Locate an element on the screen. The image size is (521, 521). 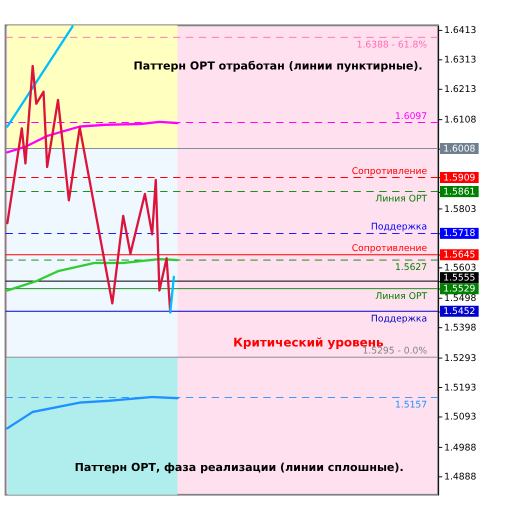
y-tick-label: 1.6313 is located at coordinates (460, 60).